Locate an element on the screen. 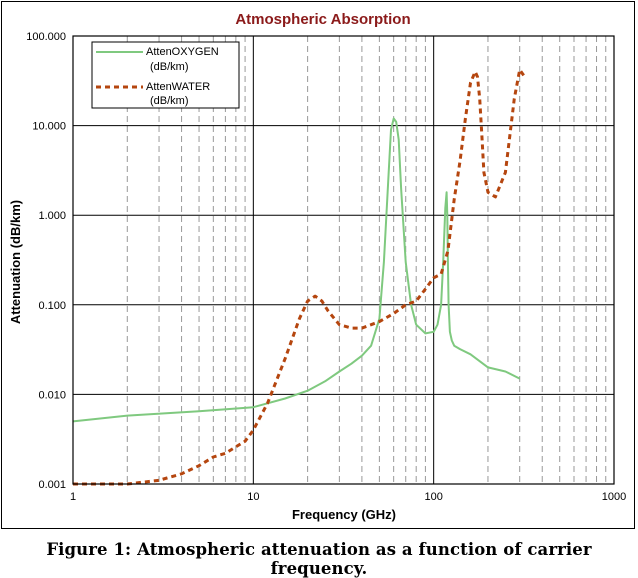 The image size is (638, 578). x-tick-label: 1 is located at coordinates (73, 497).